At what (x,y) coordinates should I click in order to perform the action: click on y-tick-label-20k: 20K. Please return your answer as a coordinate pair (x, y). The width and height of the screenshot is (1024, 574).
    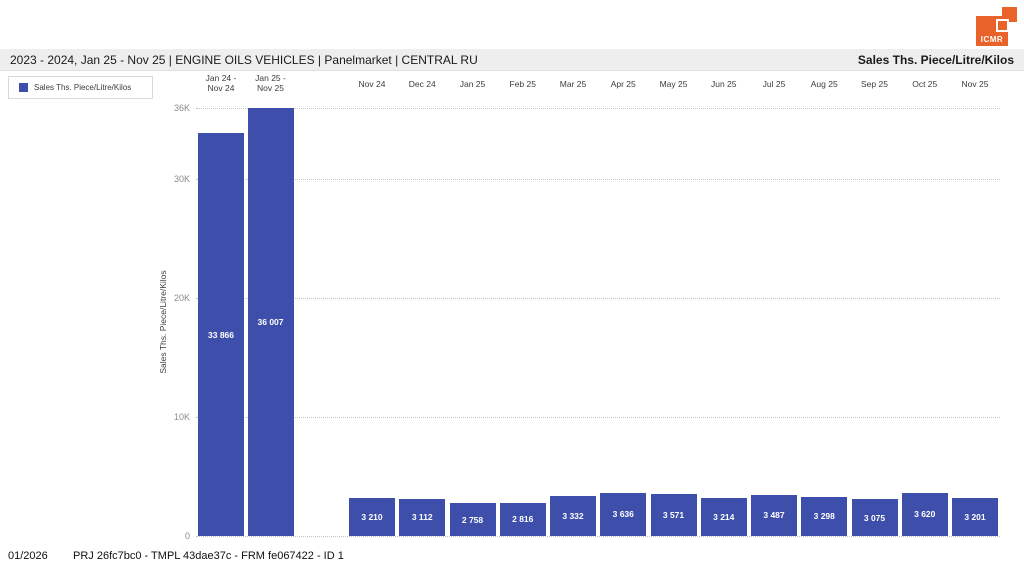
    Looking at the image, I should click on (181, 298).